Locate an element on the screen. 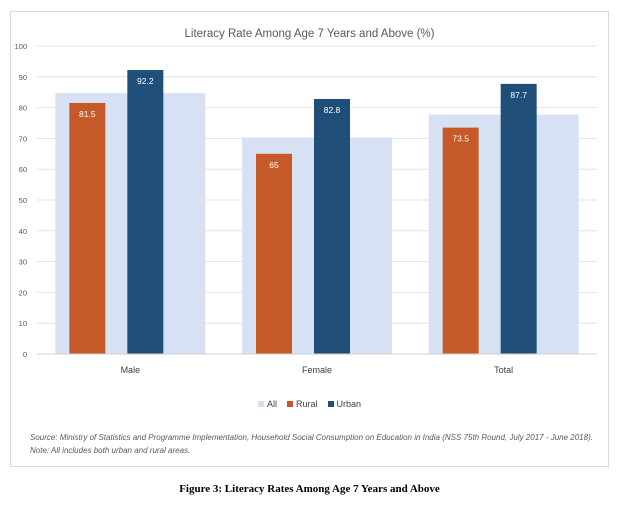 The width and height of the screenshot is (619, 522). legend-swatch-rural is located at coordinates (289, 404).